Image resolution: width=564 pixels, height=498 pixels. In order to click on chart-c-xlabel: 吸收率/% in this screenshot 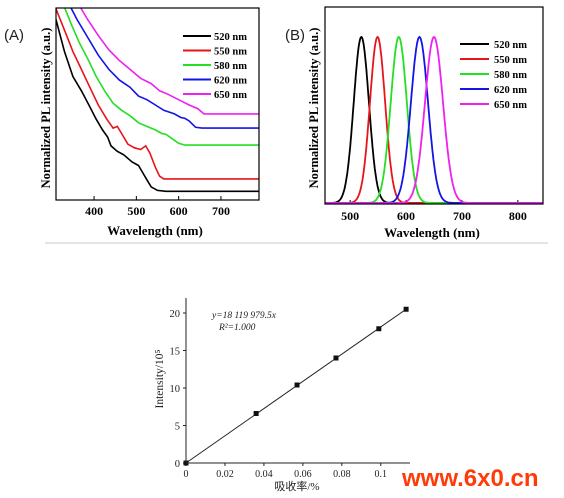, I will do `click(296, 486)`.